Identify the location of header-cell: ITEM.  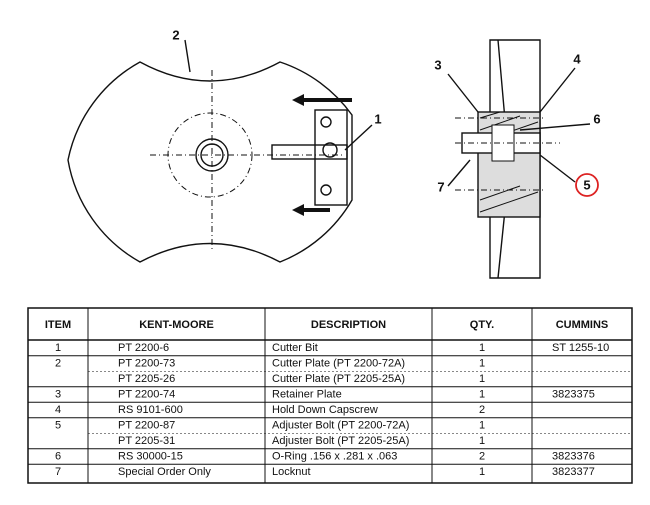
(58, 325).